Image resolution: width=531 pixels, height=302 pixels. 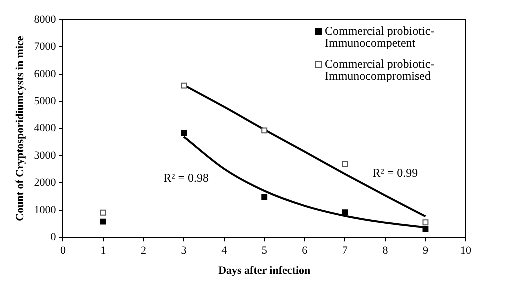 What do you see at coordinates (45, 74) in the screenshot?
I see `y-tick-label: 6000` at bounding box center [45, 74].